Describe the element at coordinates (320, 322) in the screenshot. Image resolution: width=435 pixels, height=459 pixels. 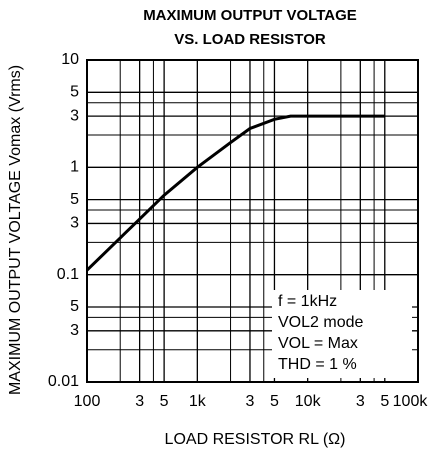
I see `annotation: VOL2 mode` at that location.